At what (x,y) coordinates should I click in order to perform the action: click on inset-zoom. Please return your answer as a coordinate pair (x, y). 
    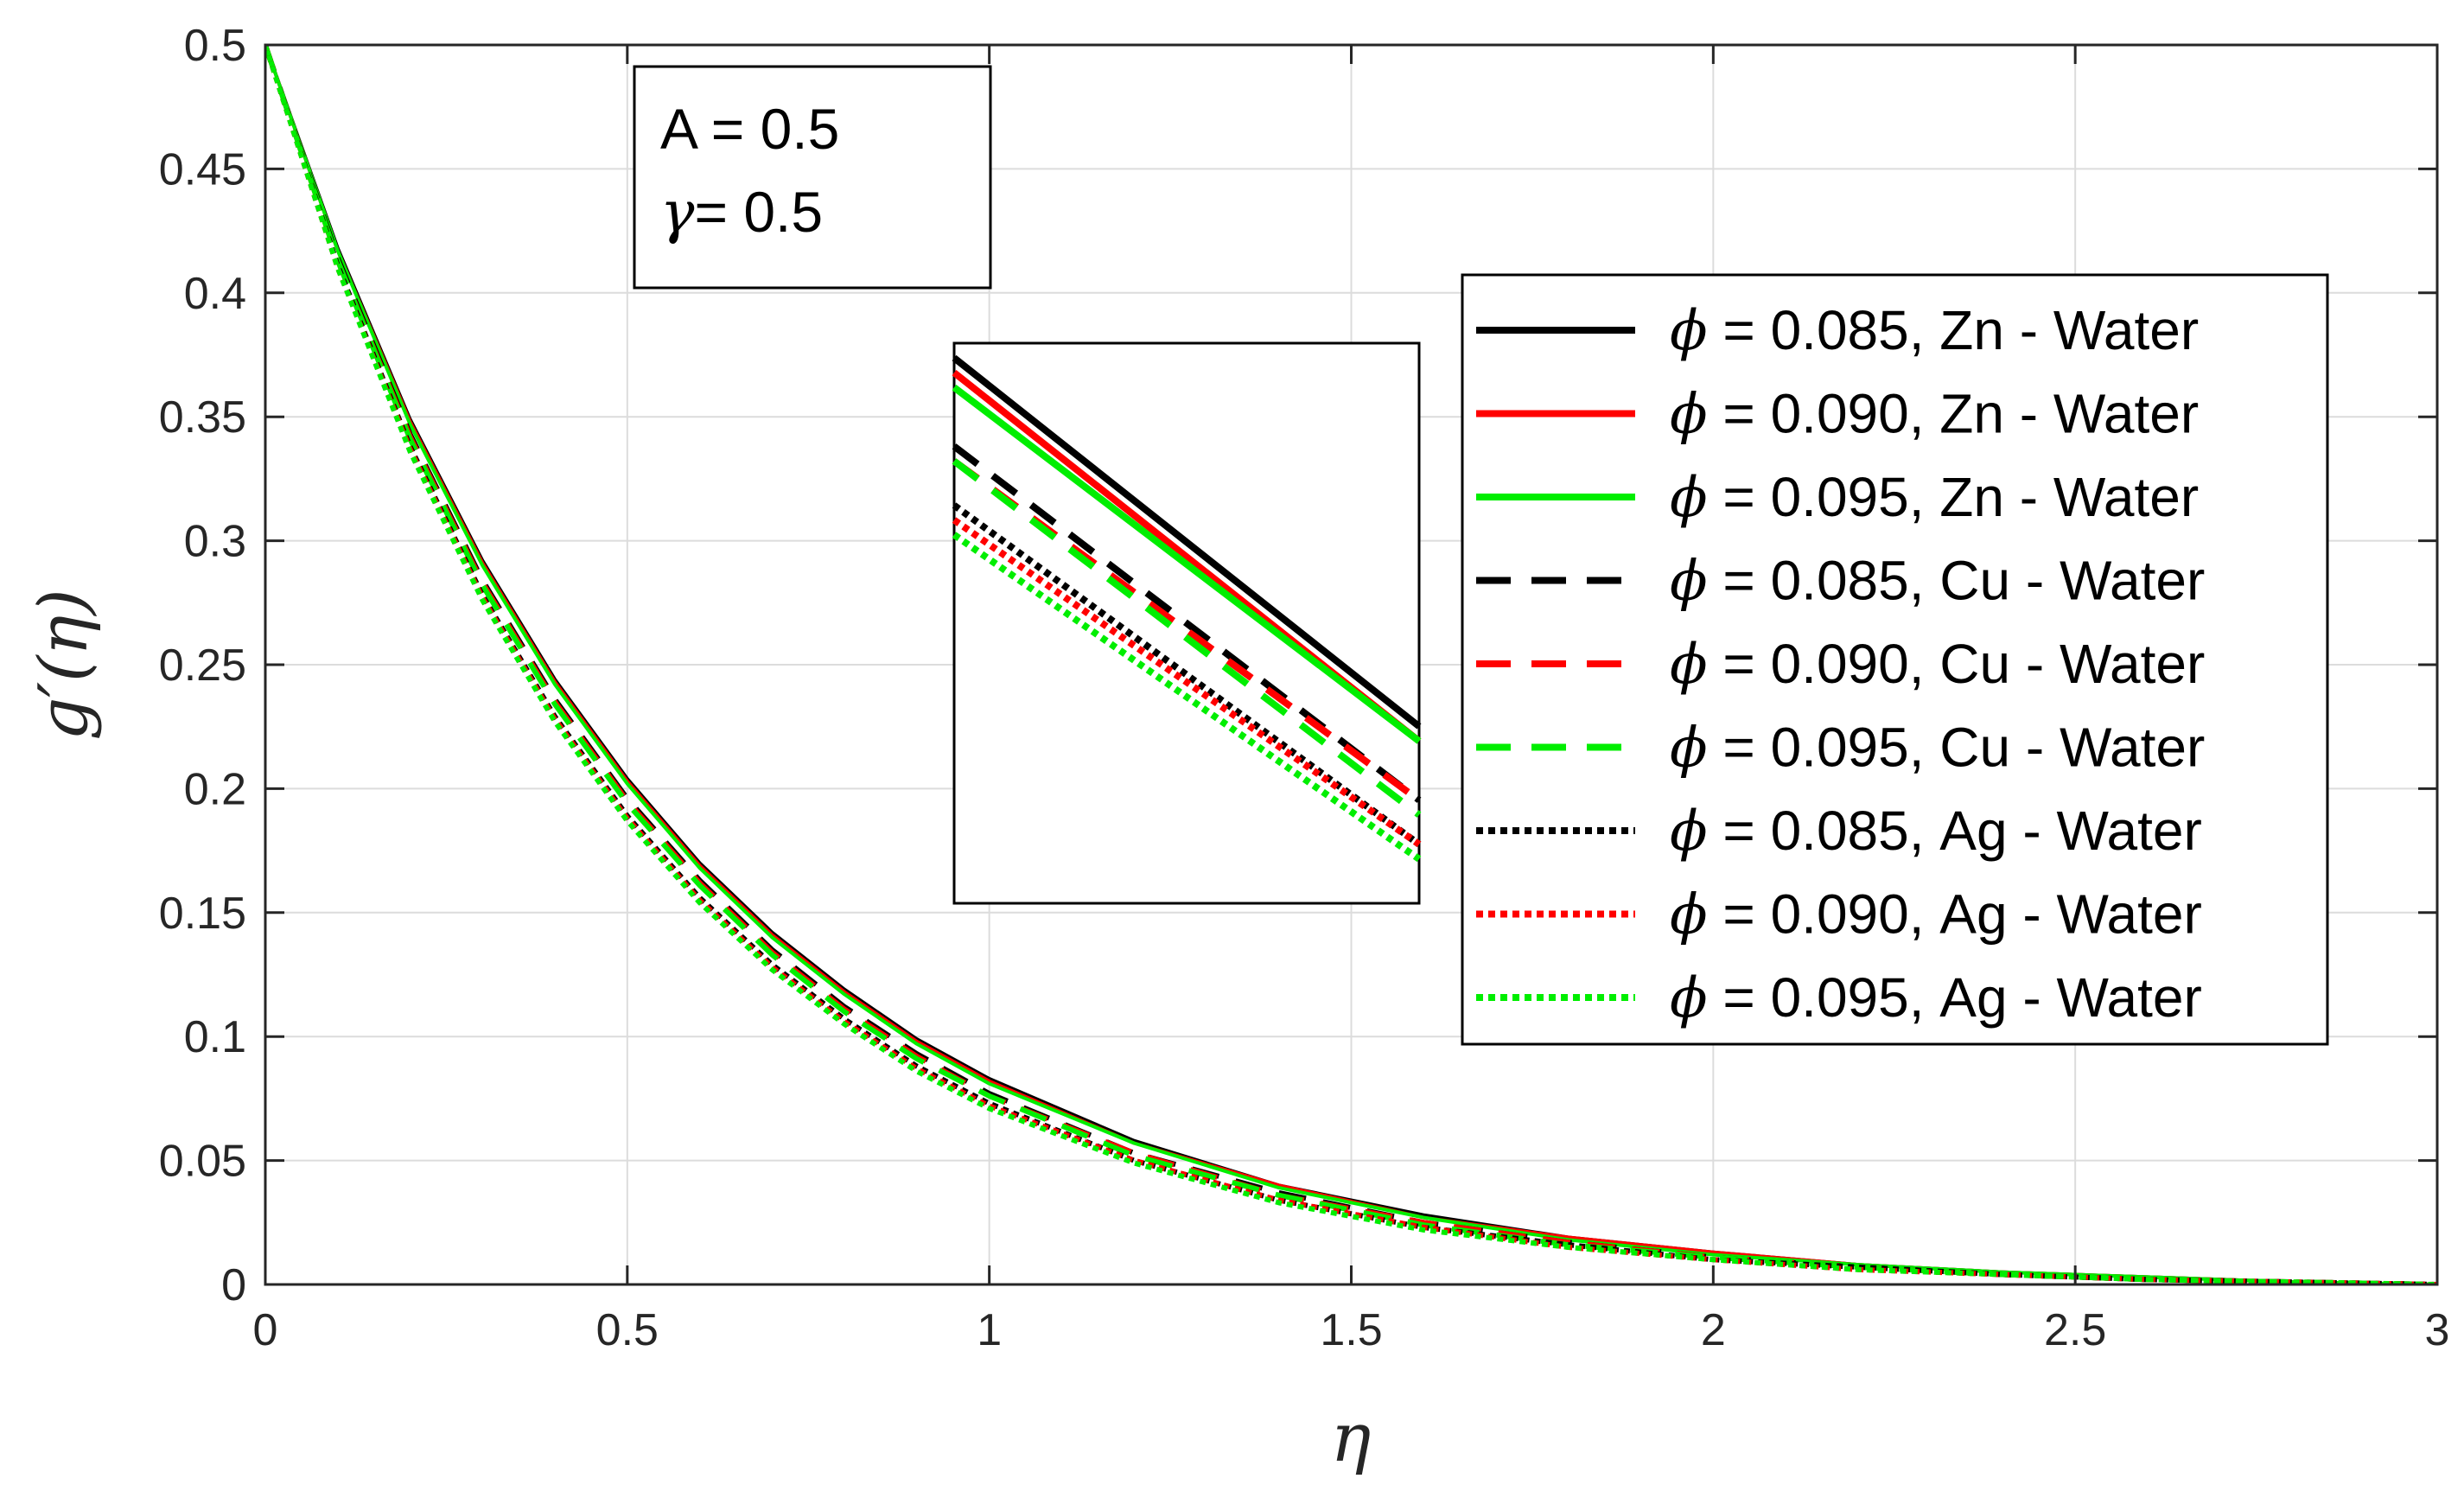
    Looking at the image, I should click on (1187, 623).